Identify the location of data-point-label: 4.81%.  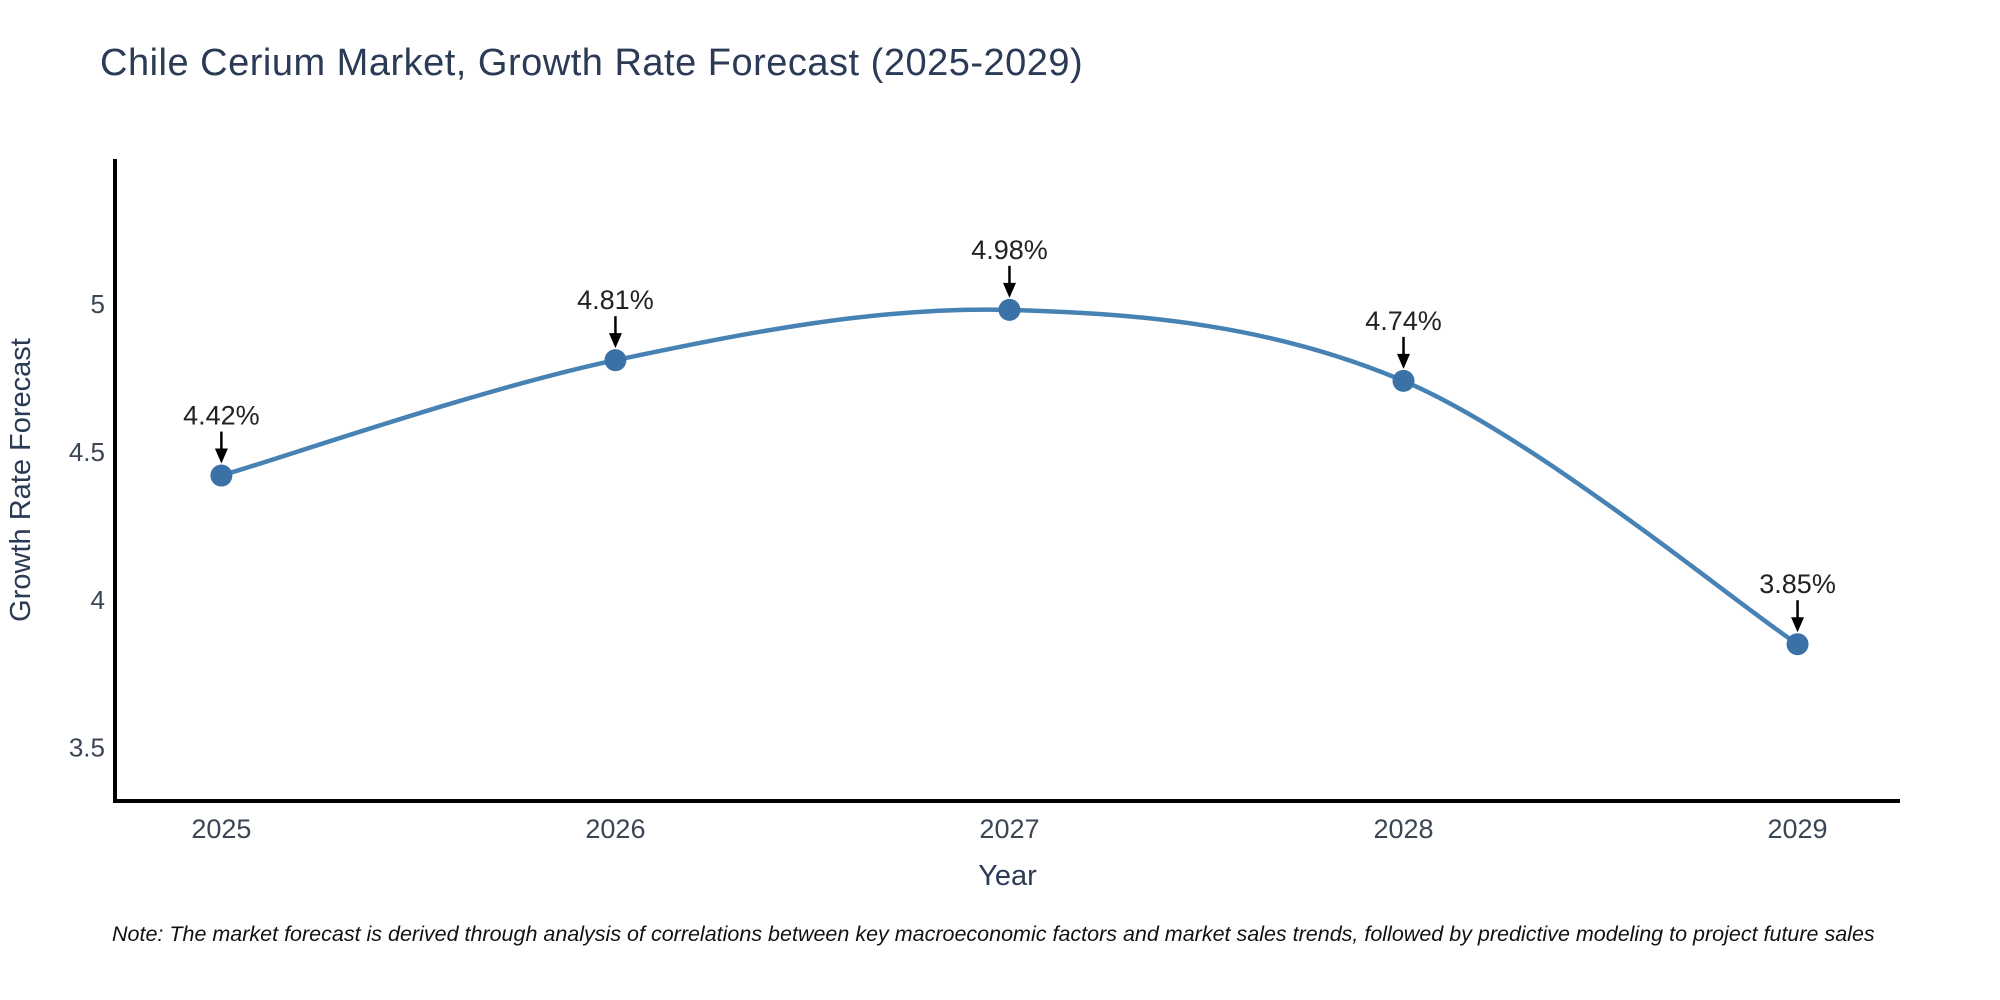
(615, 300).